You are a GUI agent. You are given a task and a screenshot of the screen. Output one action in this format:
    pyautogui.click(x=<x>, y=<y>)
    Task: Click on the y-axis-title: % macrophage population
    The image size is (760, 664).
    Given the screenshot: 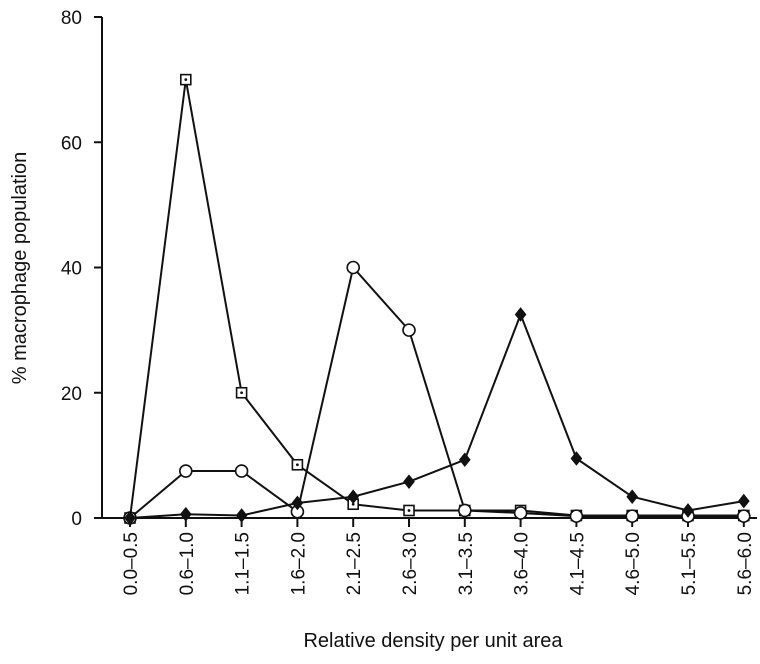 What is the action you would take?
    pyautogui.click(x=20, y=268)
    